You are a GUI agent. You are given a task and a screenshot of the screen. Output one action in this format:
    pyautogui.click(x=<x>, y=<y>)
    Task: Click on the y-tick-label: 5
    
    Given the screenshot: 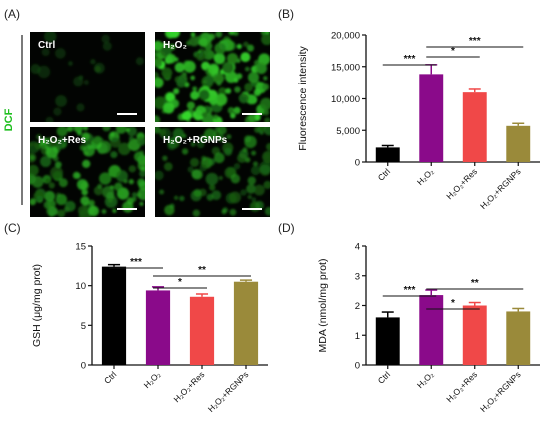 What is the action you would take?
    pyautogui.click(x=83, y=326)
    